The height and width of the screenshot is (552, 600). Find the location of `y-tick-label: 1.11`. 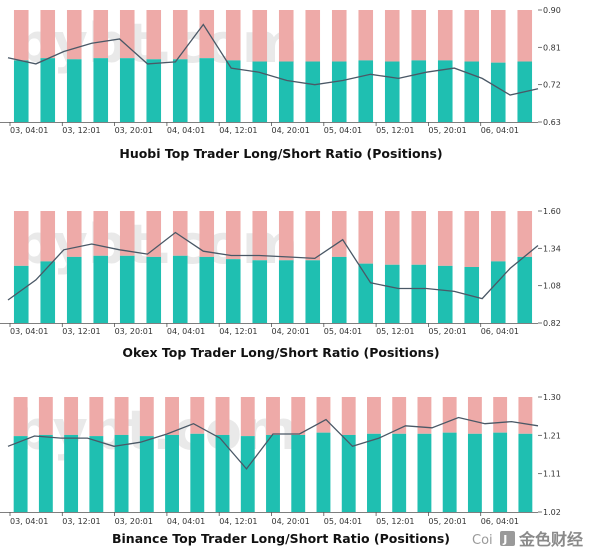

y-tick-label: 1.11 is located at coordinates (552, 474).